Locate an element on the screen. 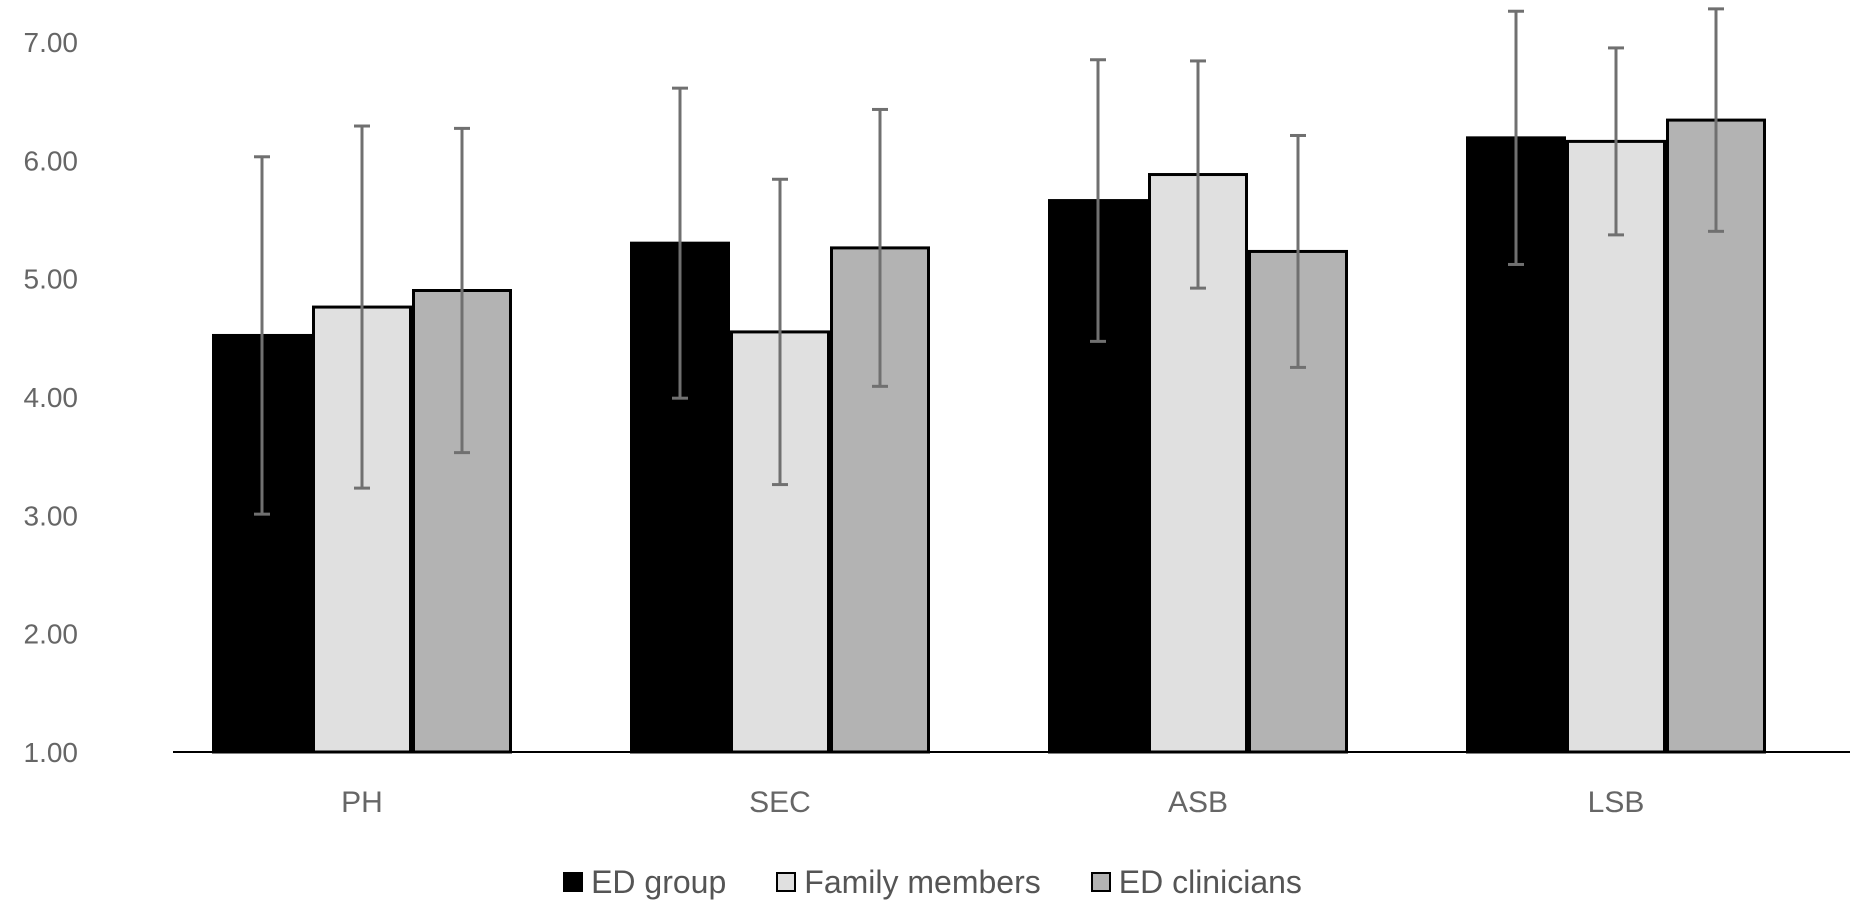 This screenshot has width=1865, height=909. y-tick-label: 6.00 is located at coordinates (51, 160).